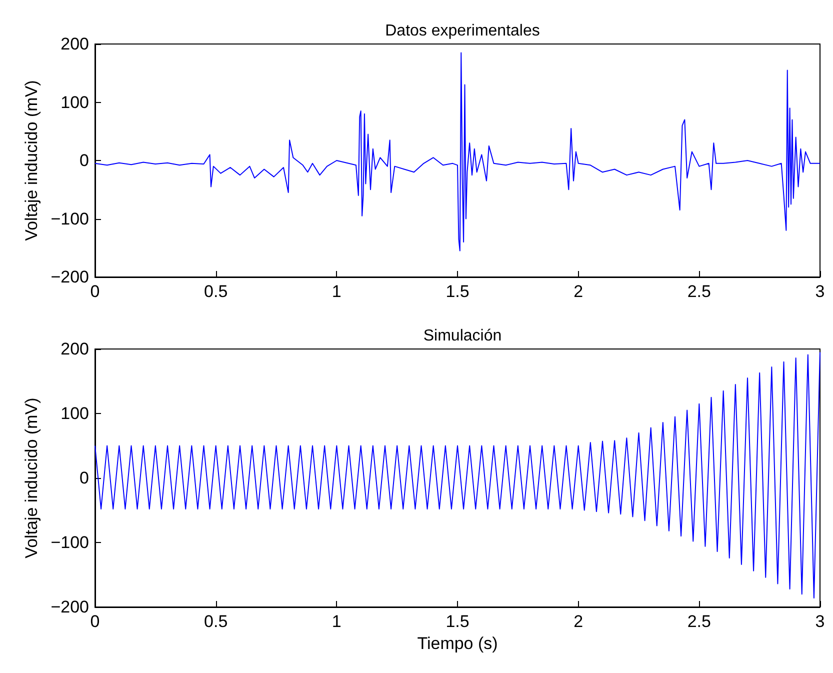 The height and width of the screenshot is (673, 833). I want to click on chart-title: Simulación, so click(462, 336).